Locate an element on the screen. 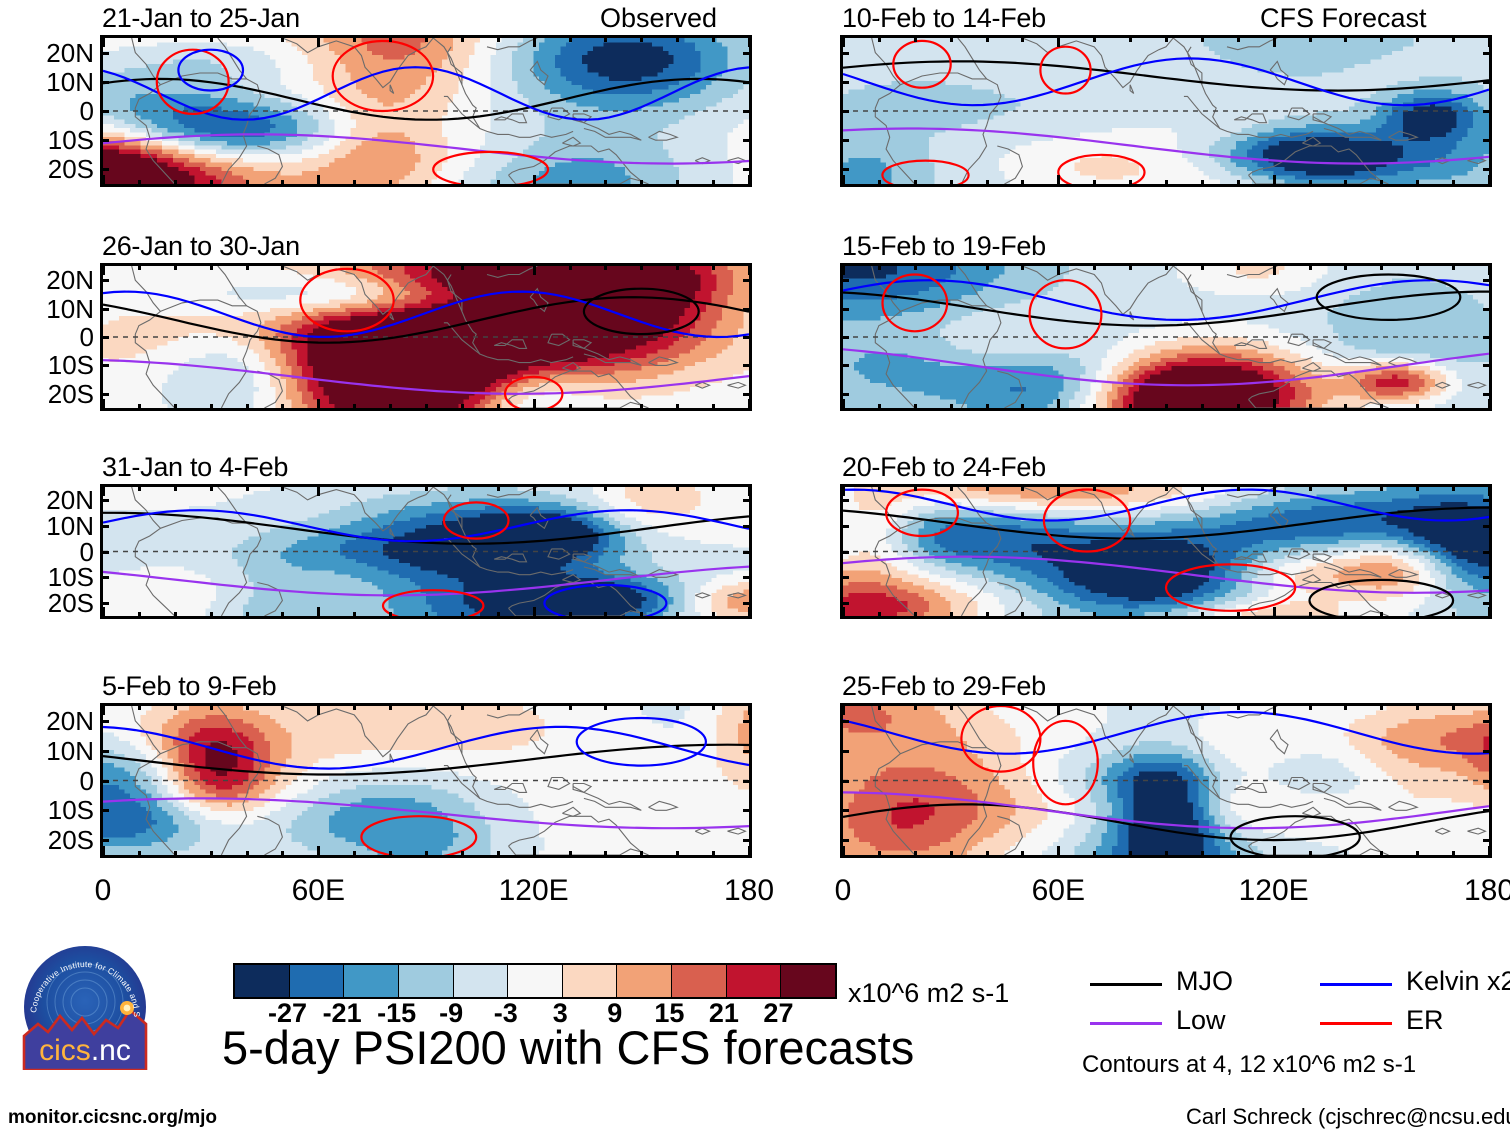  column-header-cfs-forecast: CFS Forecast is located at coordinates (1343, 18).